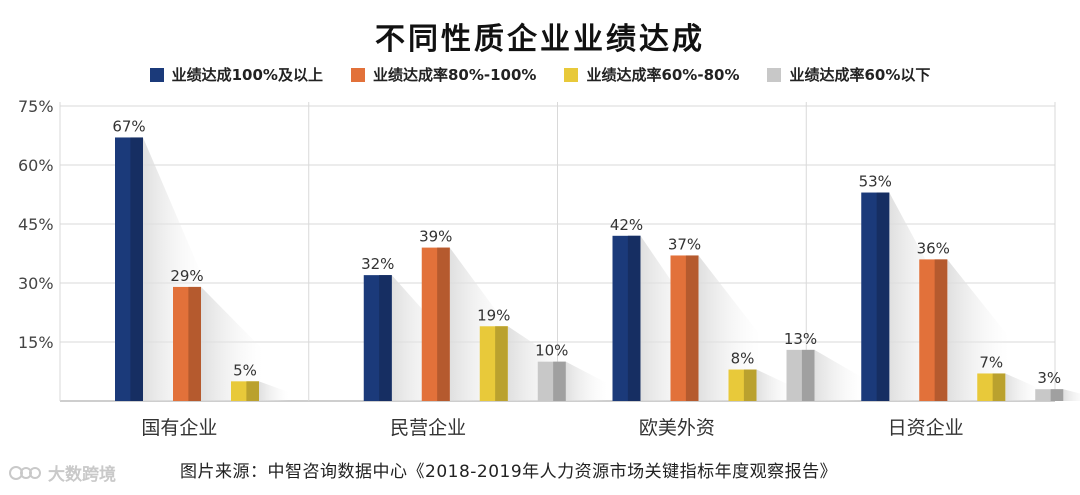 Image resolution: width=1080 pixels, height=495 pixels. I want to click on watermark-text: 大数跨境, so click(82, 475).